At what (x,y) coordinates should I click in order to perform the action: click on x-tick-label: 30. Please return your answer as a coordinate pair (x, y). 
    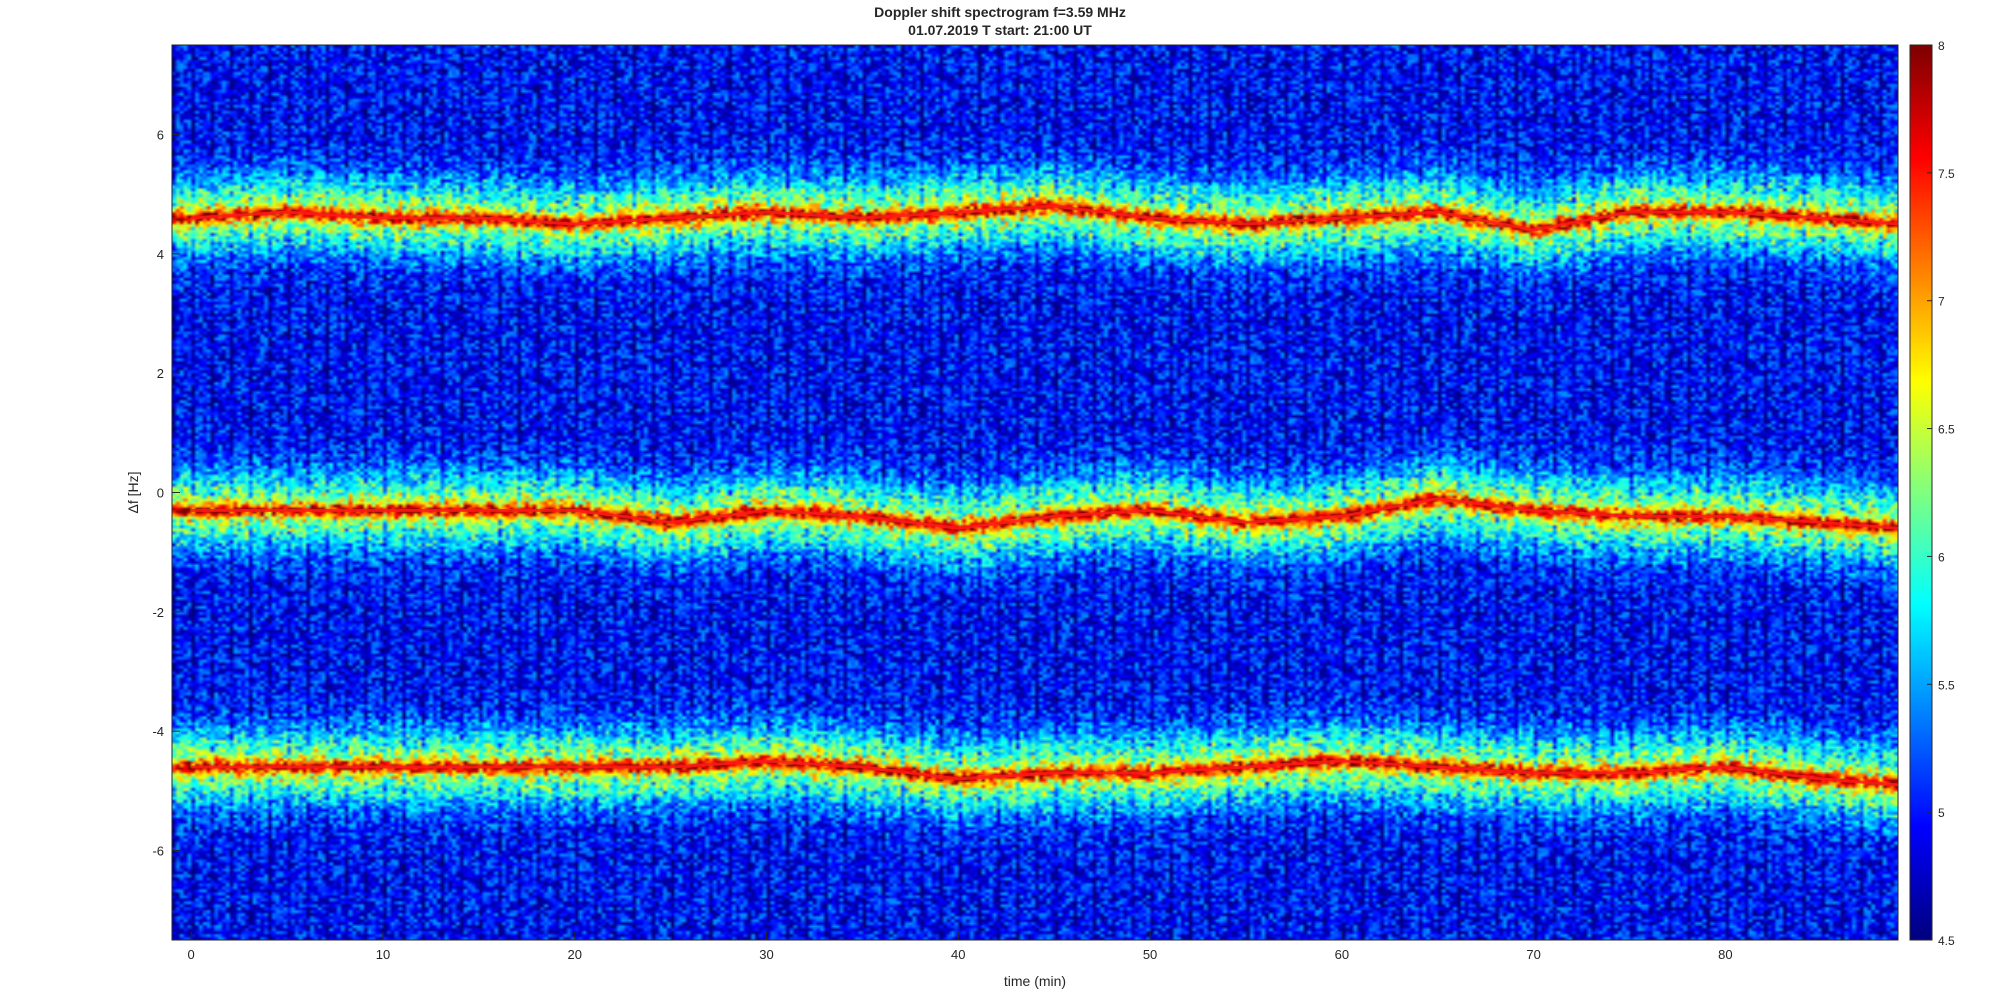
    Looking at the image, I should click on (766, 954).